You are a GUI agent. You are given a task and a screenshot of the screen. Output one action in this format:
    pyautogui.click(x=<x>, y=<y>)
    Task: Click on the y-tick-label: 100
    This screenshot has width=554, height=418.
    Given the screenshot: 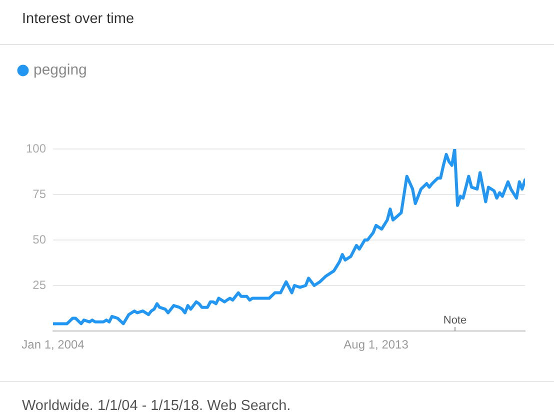 What is the action you would take?
    pyautogui.click(x=36, y=148)
    